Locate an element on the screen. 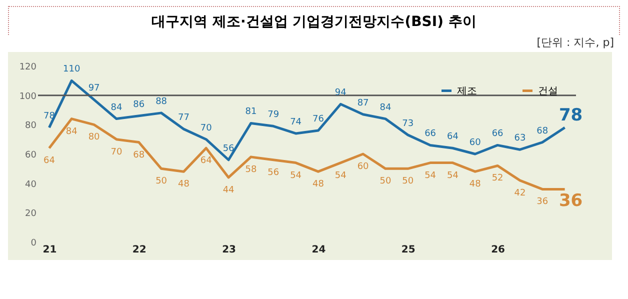  data-label: 78 is located at coordinates (570, 116).